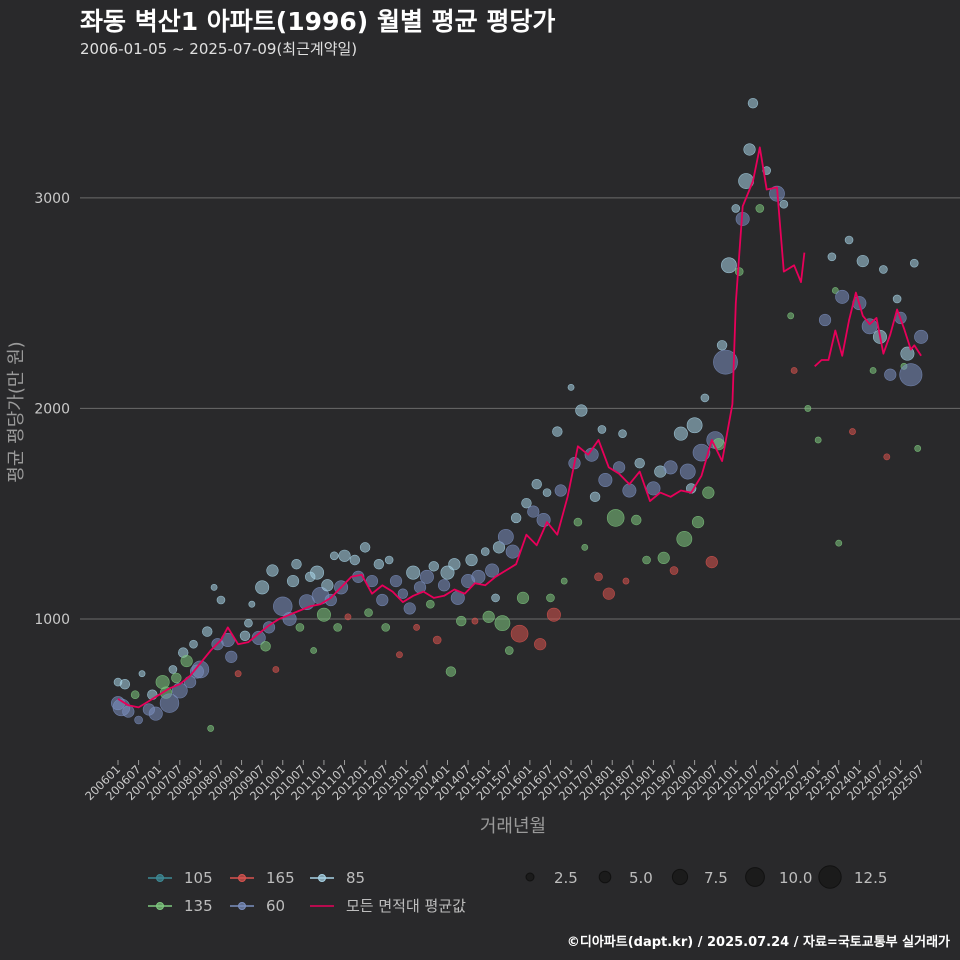  What do you see at coordinates (517, 890) in the screenshot?
I see `legend: 105 135 165 60 85 모든 면적대 평균값 2.5 5.0 7.5 10.0 12.5` at bounding box center [517, 890].